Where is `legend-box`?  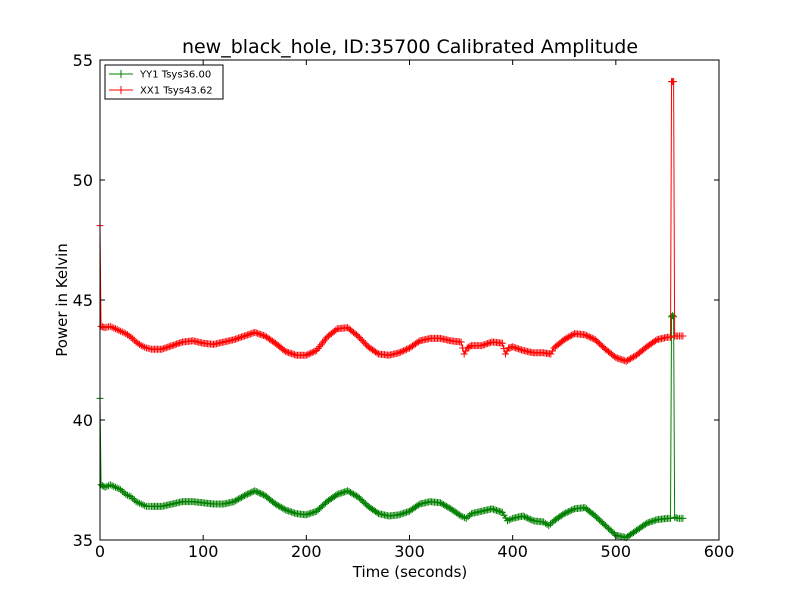 legend-box is located at coordinates (164, 82).